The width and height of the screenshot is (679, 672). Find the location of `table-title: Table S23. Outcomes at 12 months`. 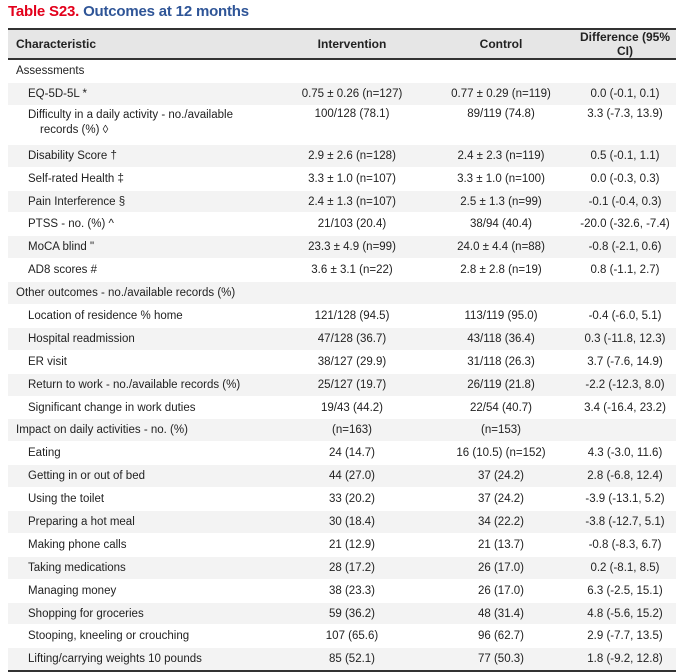

table-title: Table S23. Outcomes at 12 months is located at coordinates (128, 11).